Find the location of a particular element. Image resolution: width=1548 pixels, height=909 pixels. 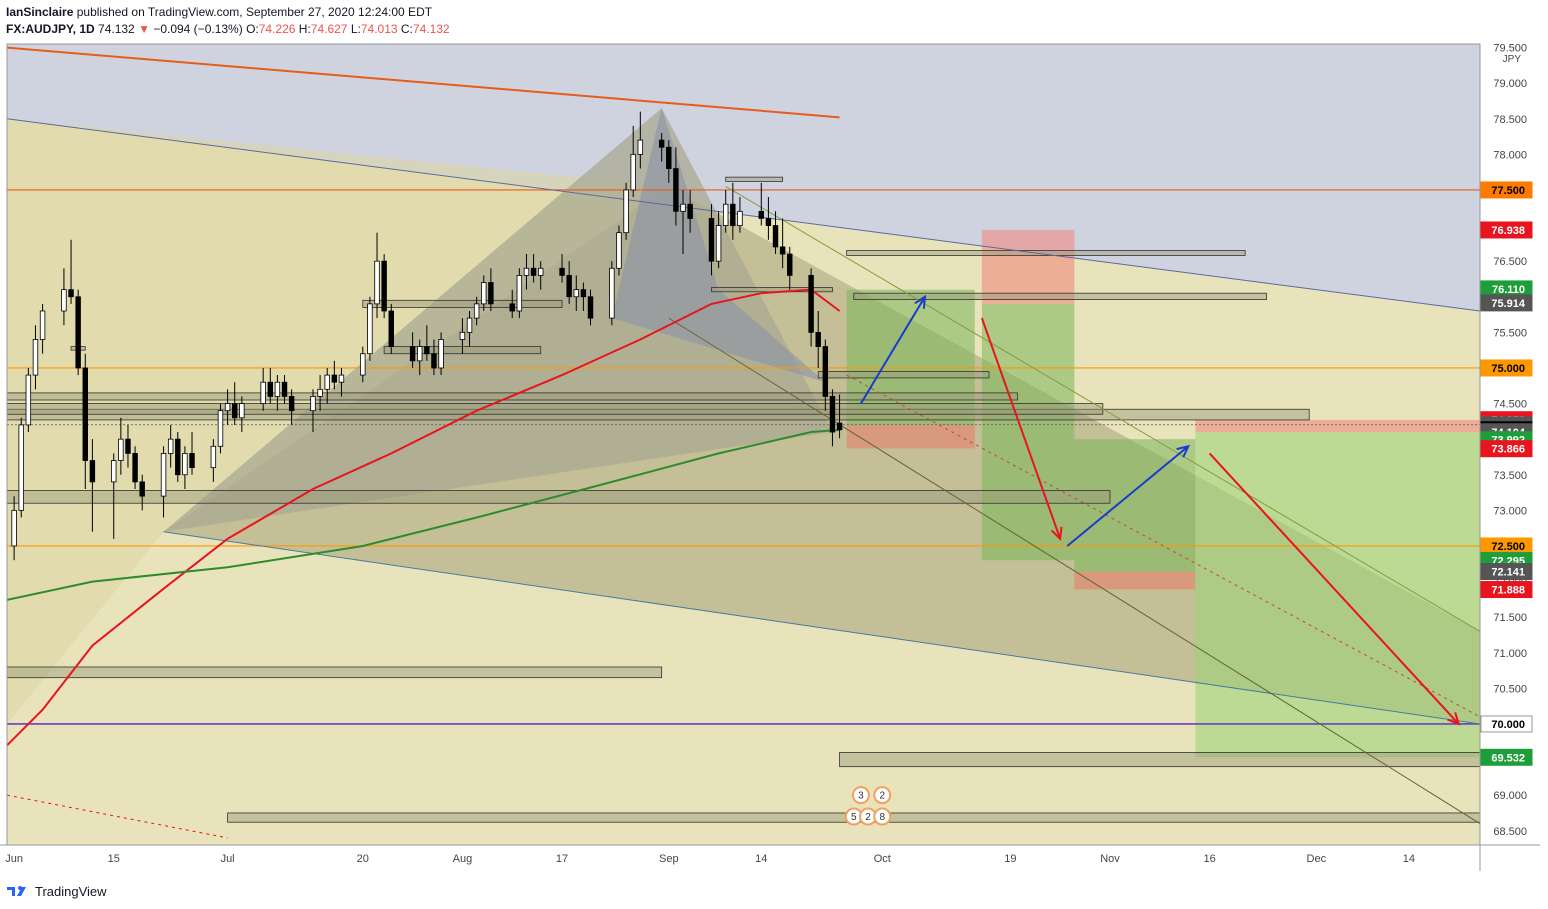

y-tick-label: 79.500 is located at coordinates (1510, 49).